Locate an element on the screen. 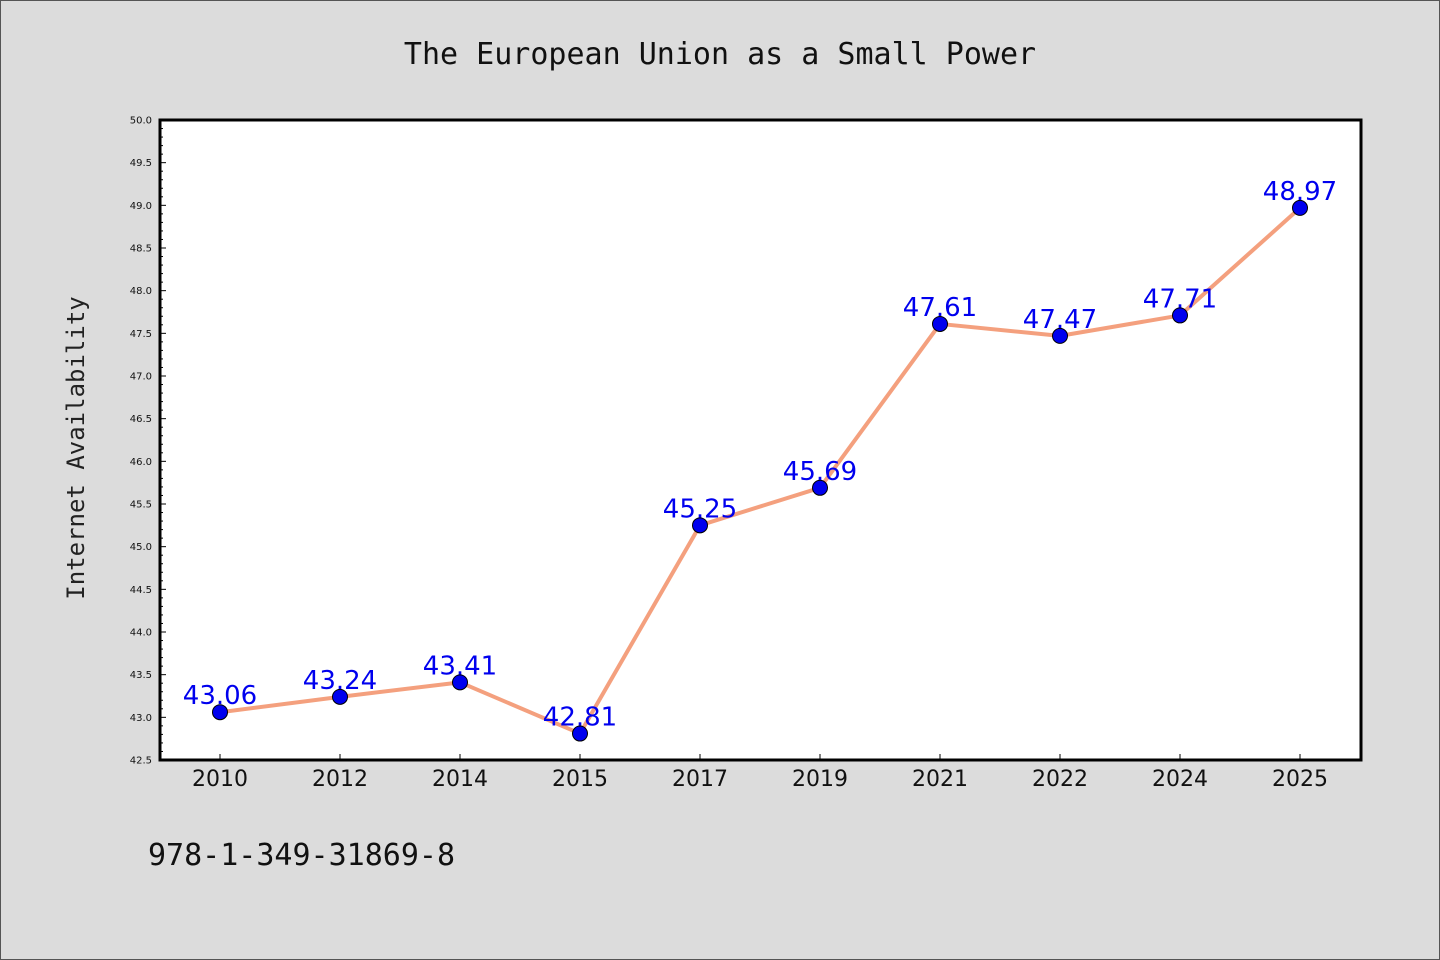 This screenshot has height=960, width=1440. data-label: 43.06 is located at coordinates (220, 696).